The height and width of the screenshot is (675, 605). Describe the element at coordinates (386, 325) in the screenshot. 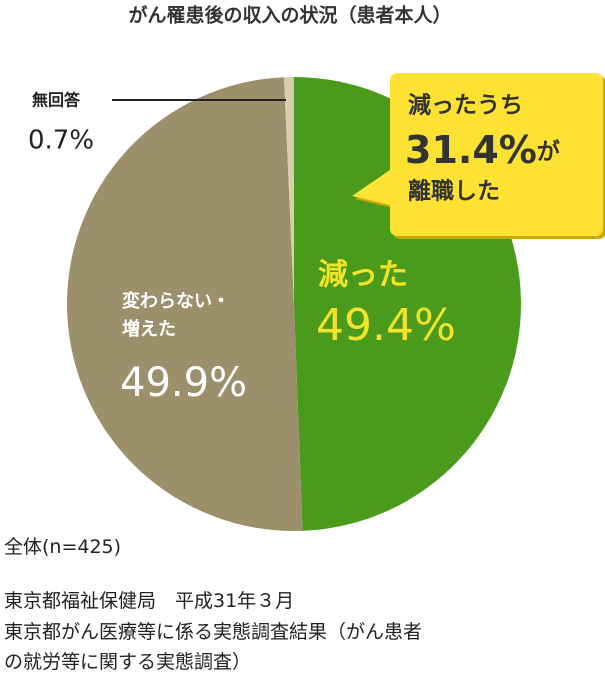

I see `value-label: 49.4%` at that location.